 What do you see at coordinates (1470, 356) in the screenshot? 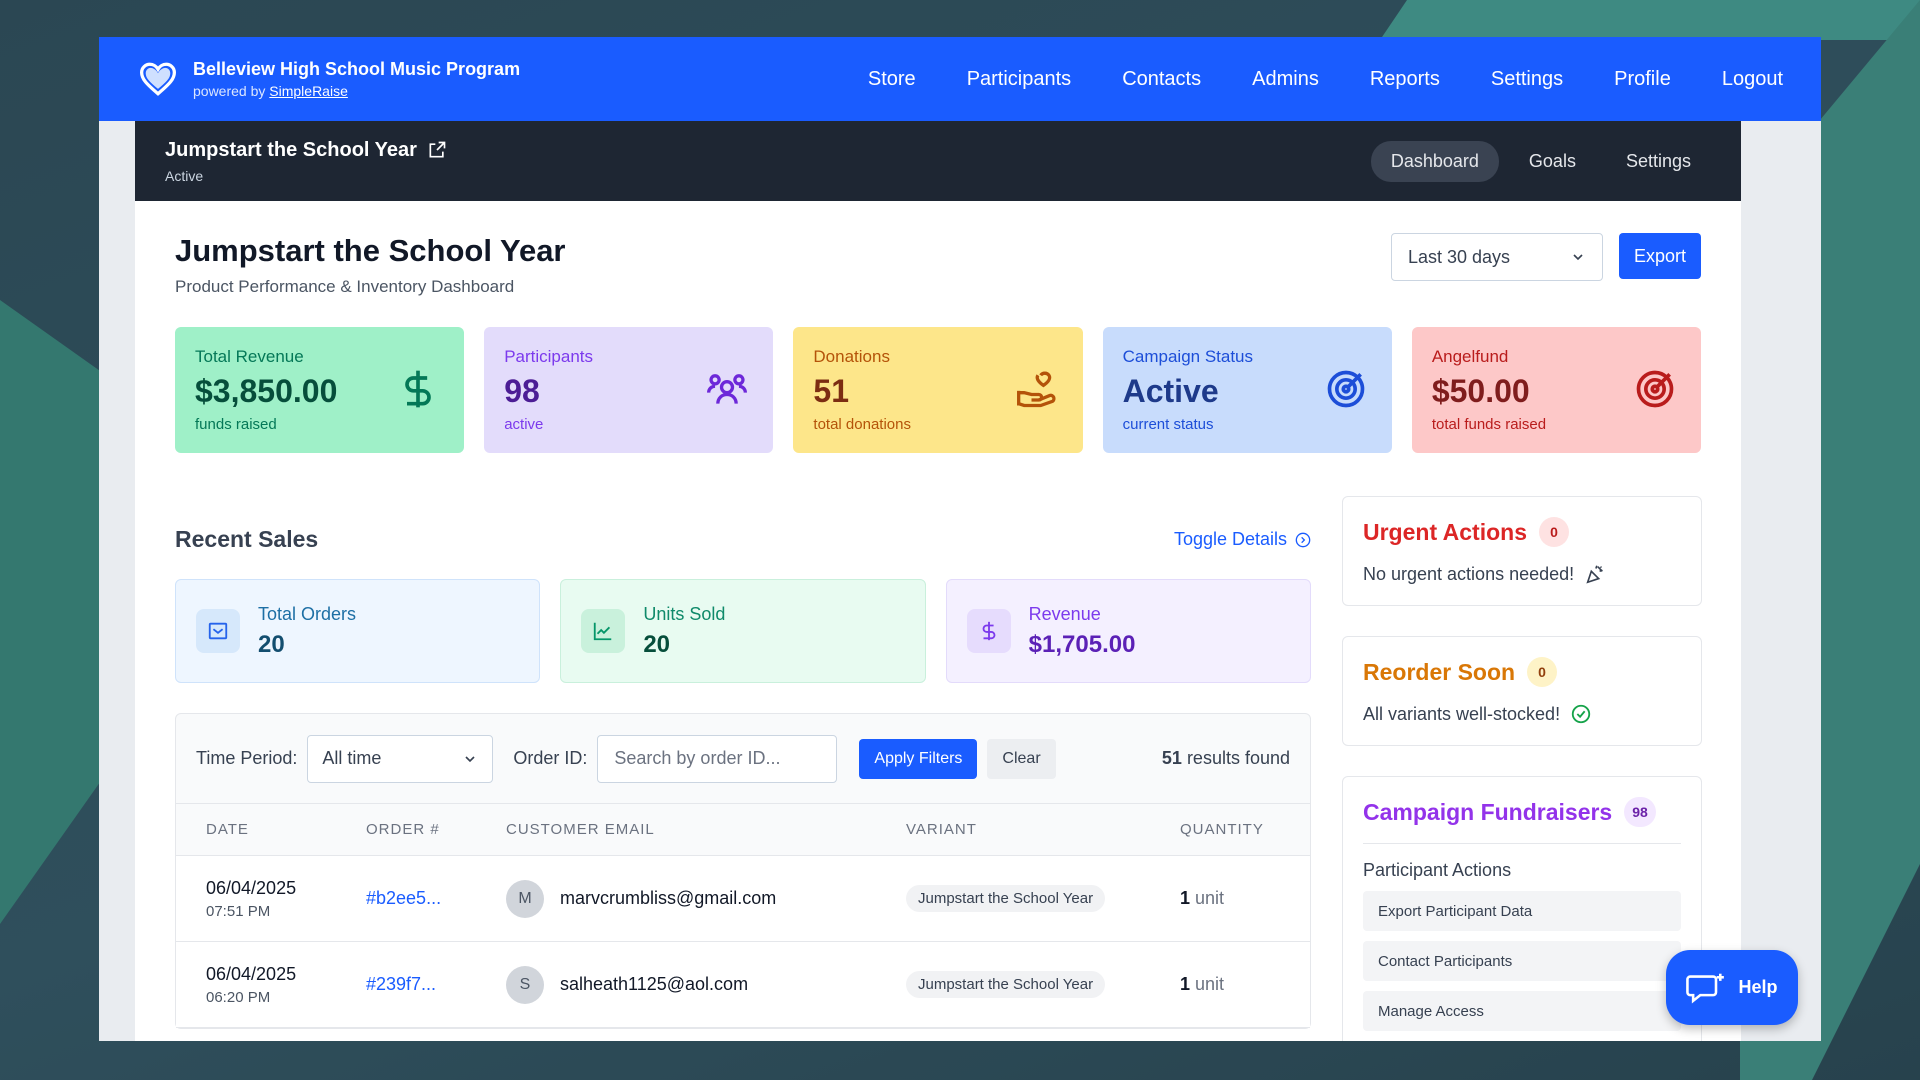
I see `stat-label: Angelfund` at bounding box center [1470, 356].